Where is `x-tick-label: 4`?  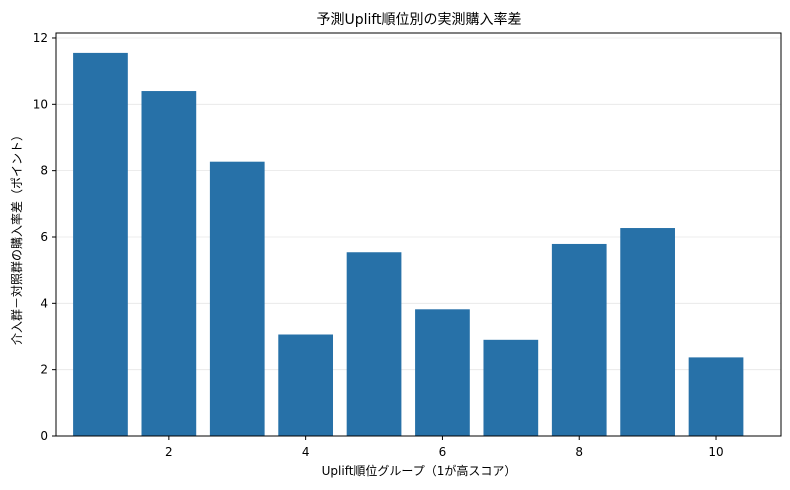
x-tick-label: 4 is located at coordinates (306, 452).